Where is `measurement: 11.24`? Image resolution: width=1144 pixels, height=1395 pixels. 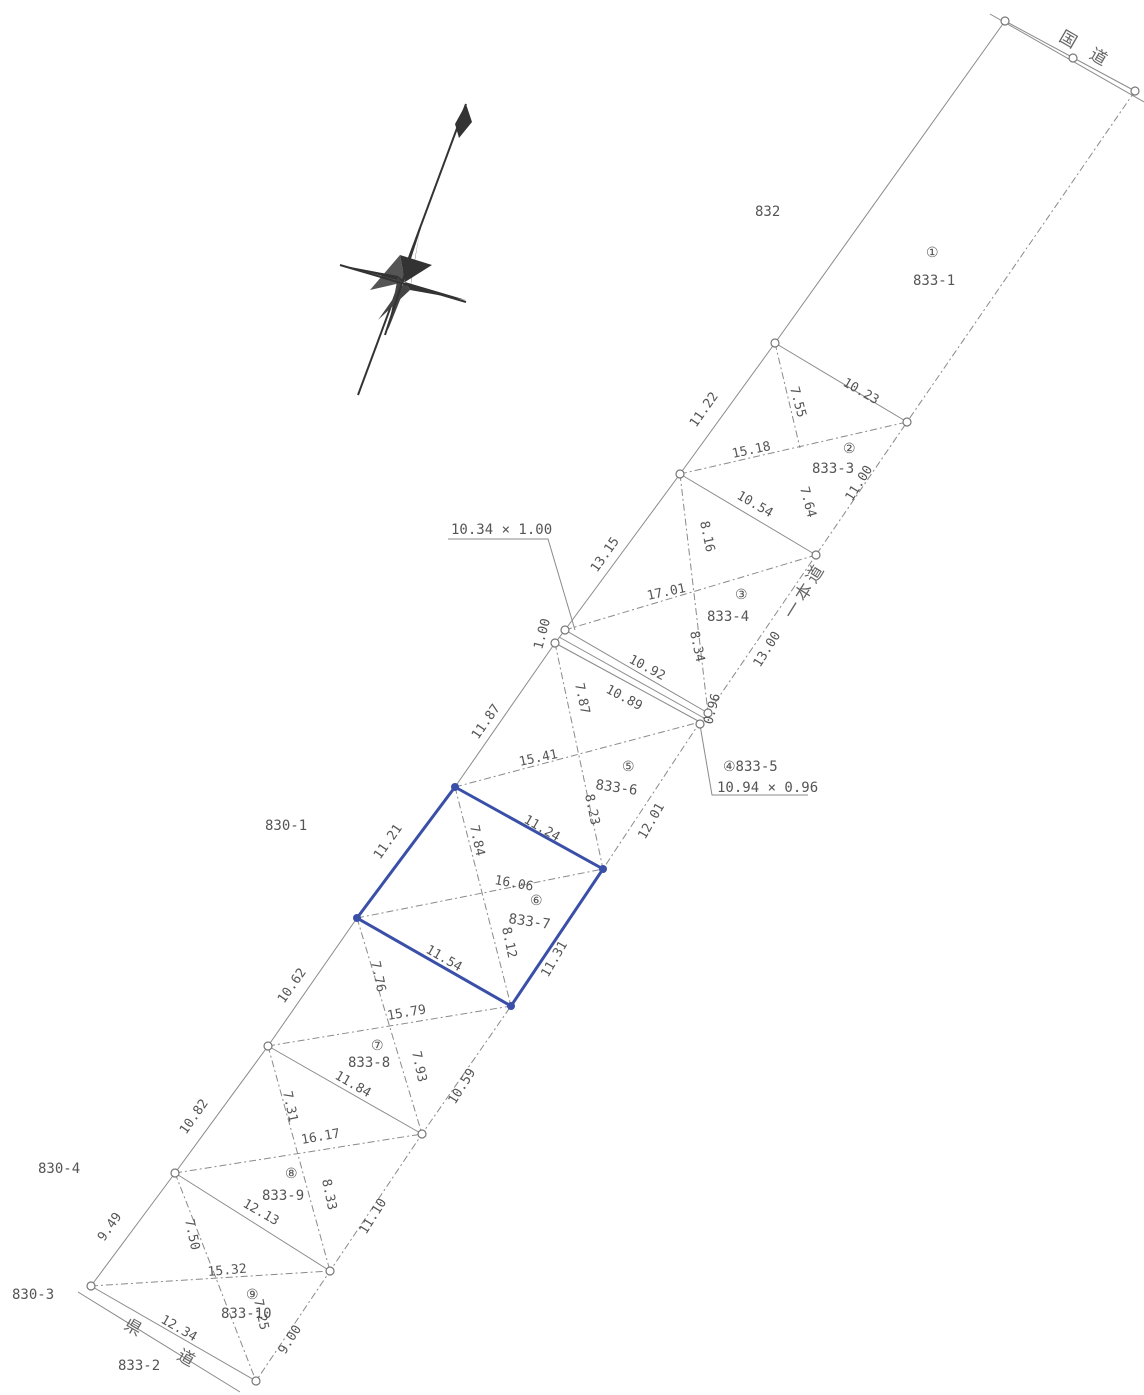
measurement: 11.24 is located at coordinates (542, 828).